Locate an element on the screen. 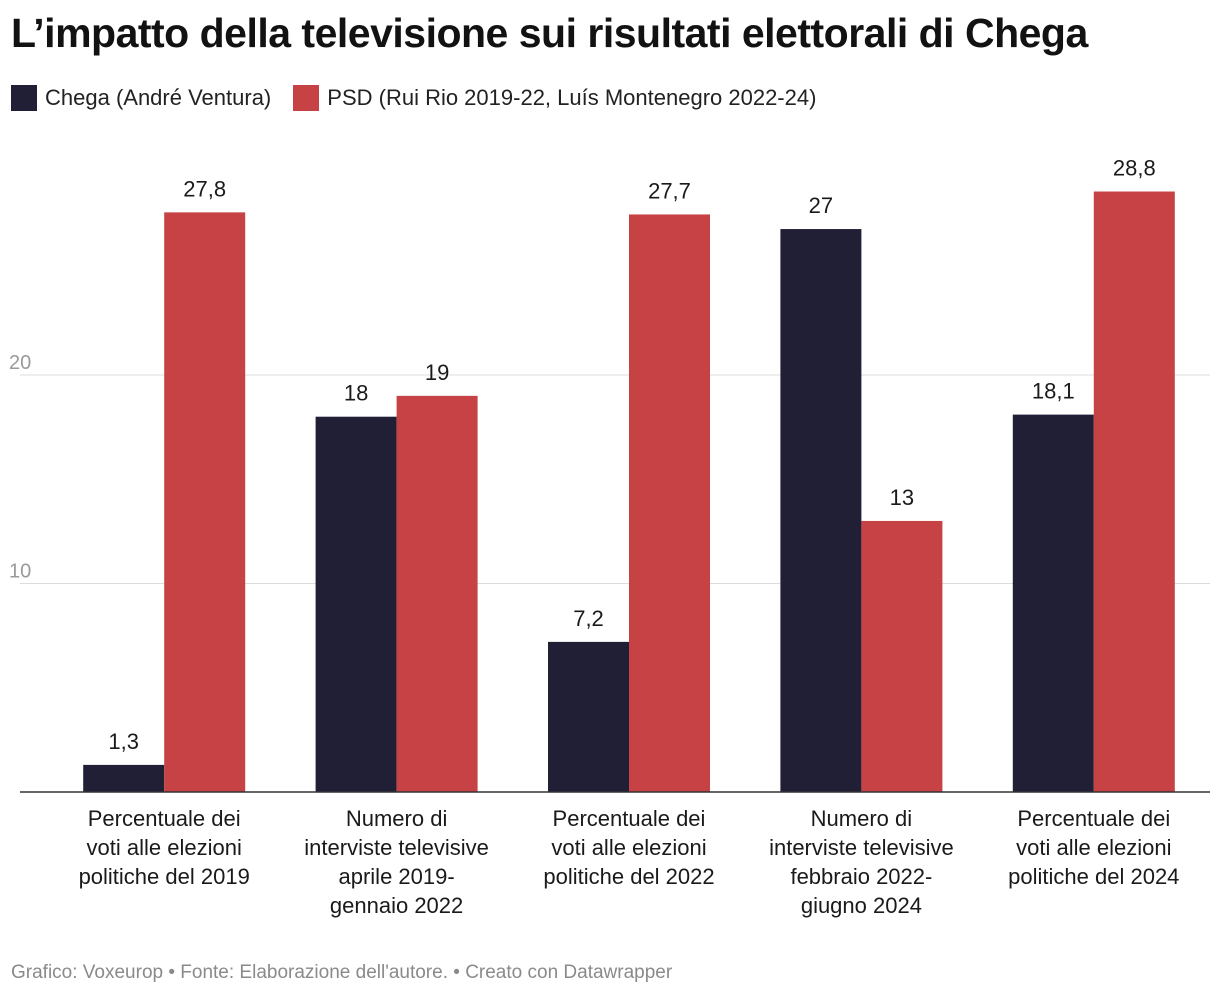  x-category-label-line: febbraio 2022- is located at coordinates (861, 876).